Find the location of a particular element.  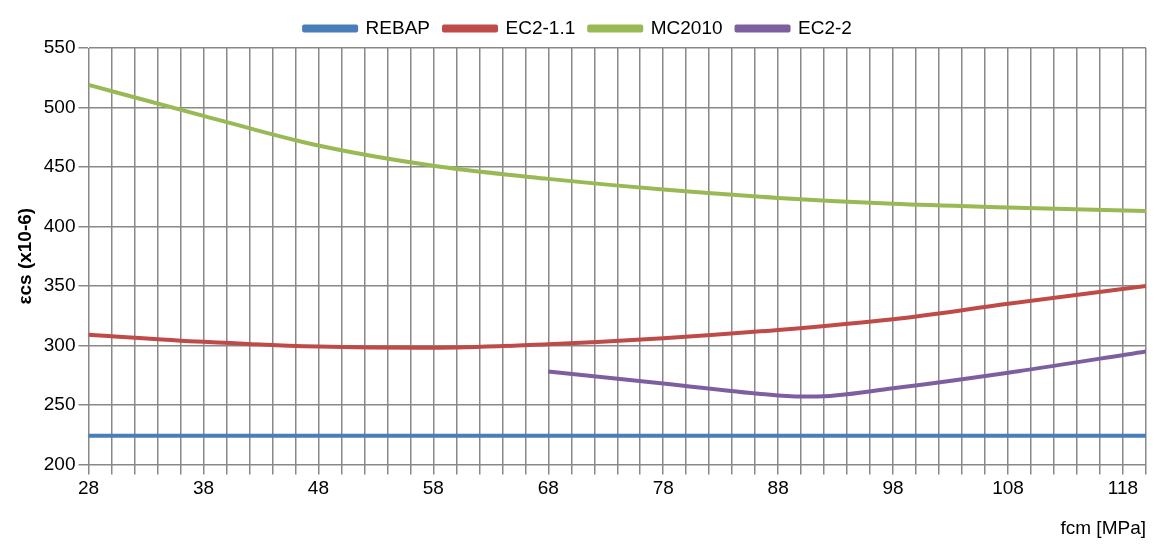

y-tick-label: 500 is located at coordinates (59, 106).